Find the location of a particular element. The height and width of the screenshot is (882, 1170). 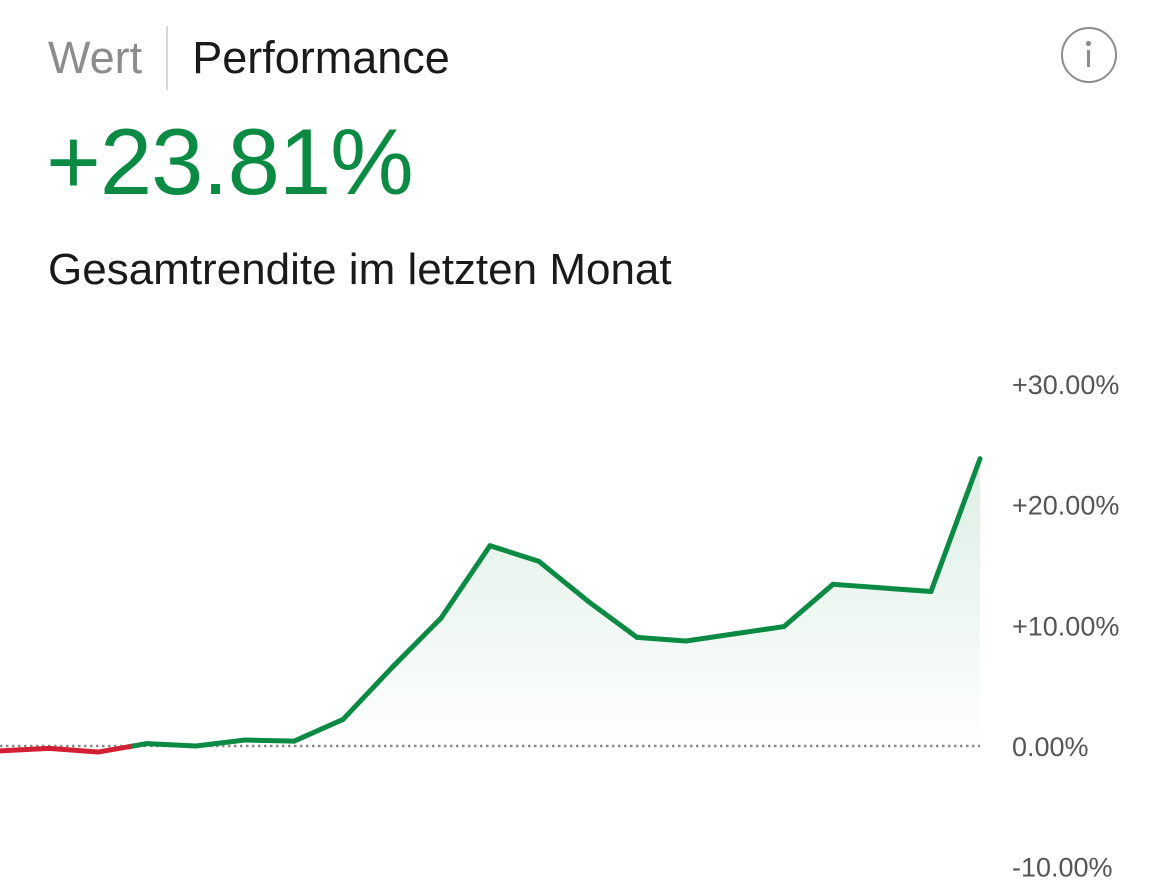

info-button is located at coordinates (1089, 55).